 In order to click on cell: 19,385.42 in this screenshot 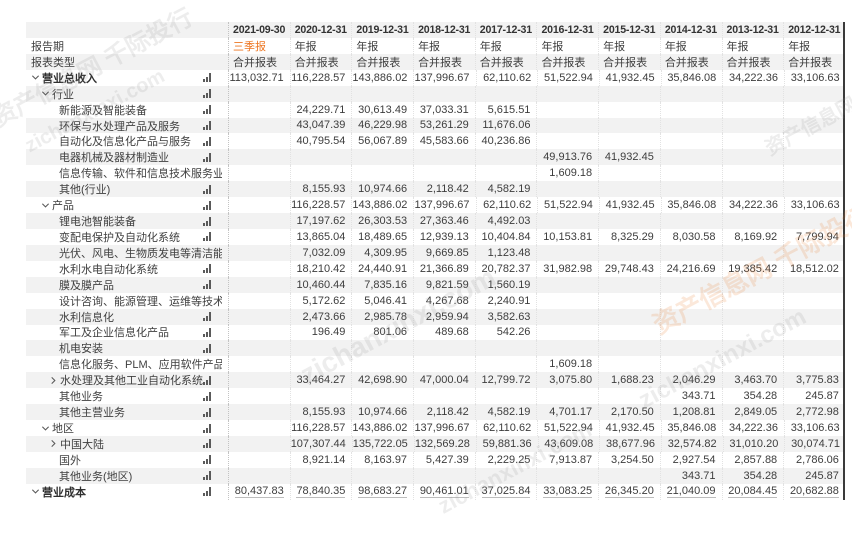, I will do `click(752, 268)`.